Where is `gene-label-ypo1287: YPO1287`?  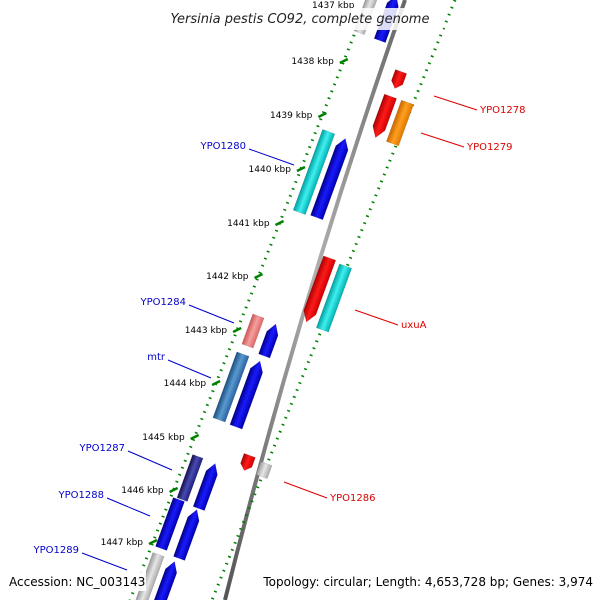 gene-label-ypo1287: YPO1287 is located at coordinates (102, 448).